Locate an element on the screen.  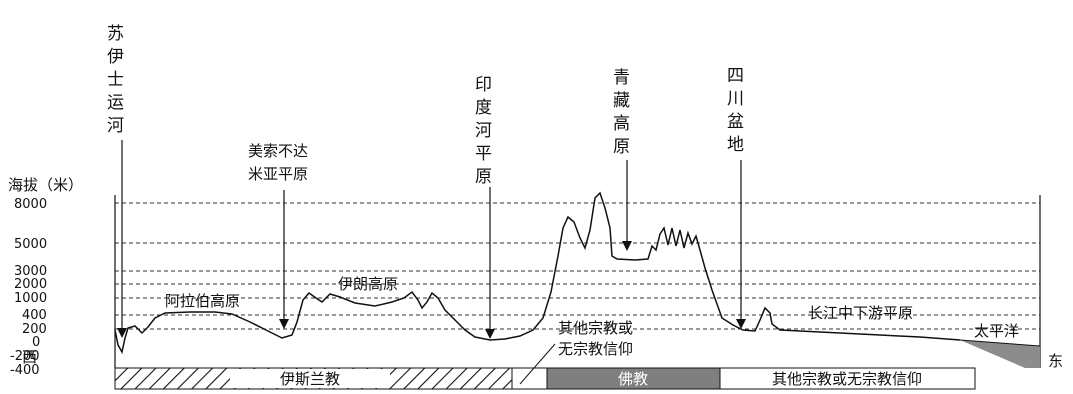
tick-400: 400 is located at coordinates (34, 315).